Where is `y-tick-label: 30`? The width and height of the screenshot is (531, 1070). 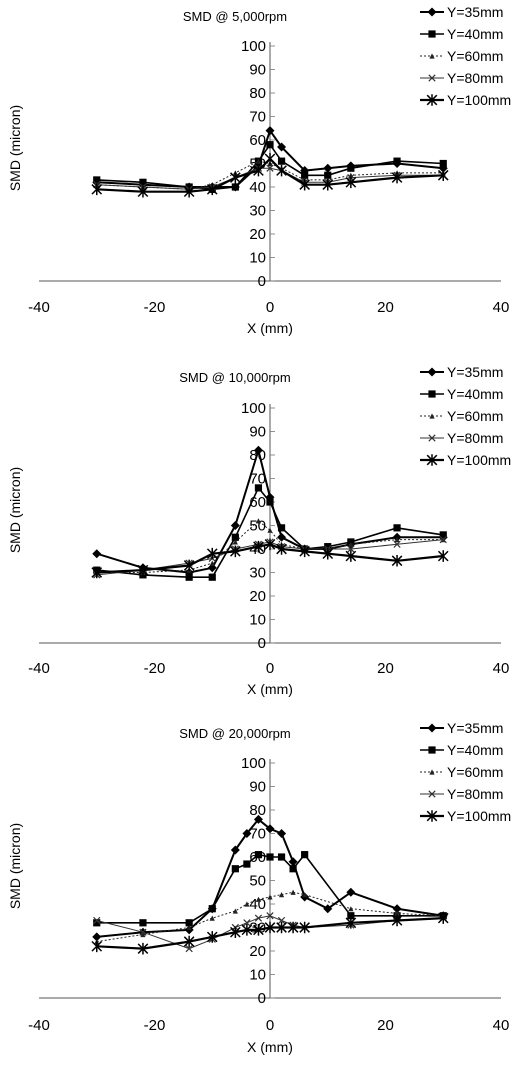 y-tick-label: 30 is located at coordinates (257, 573).